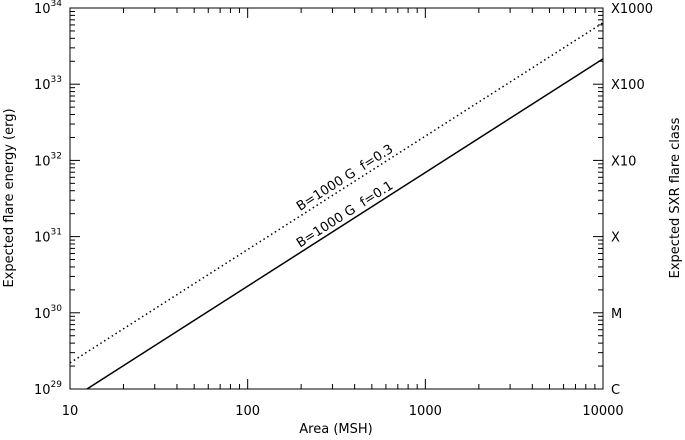 This screenshot has width=685, height=440. I want to click on right-tick-label: X10, so click(623, 161).